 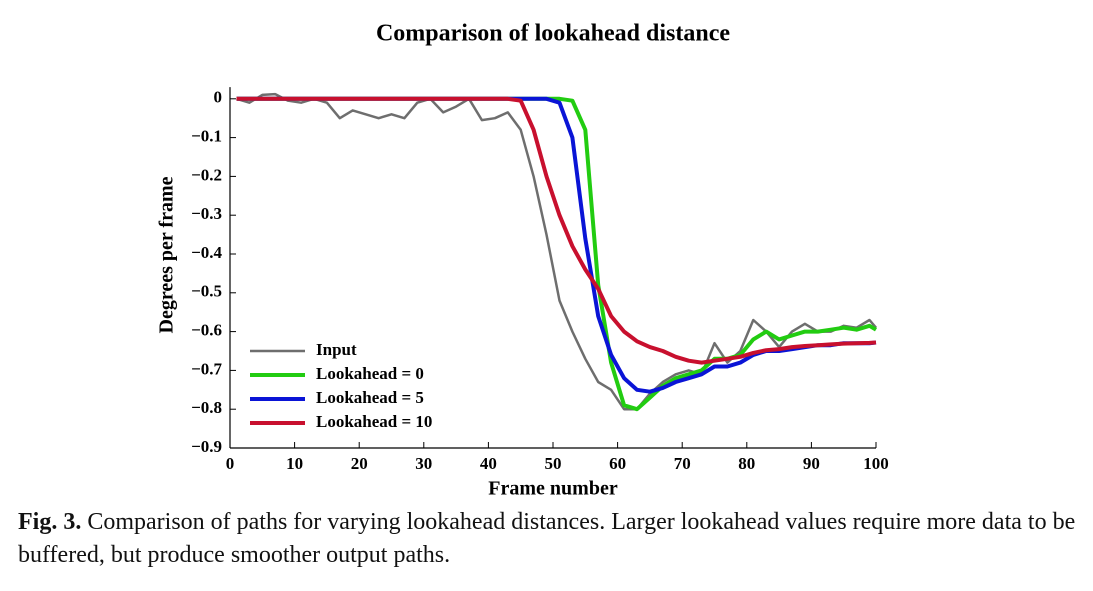 I want to click on caption-label: Fig. 3., so click(x=50, y=522).